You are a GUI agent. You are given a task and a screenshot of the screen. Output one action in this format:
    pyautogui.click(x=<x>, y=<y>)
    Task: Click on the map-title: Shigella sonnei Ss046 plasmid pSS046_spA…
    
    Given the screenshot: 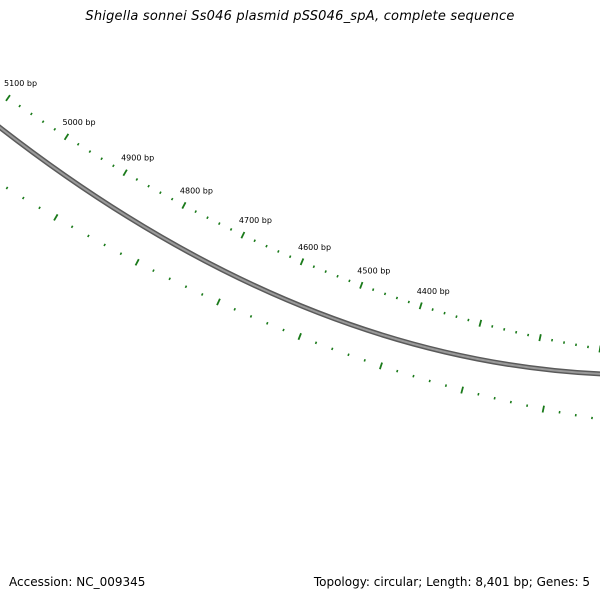 What is the action you would take?
    pyautogui.click(x=300, y=16)
    